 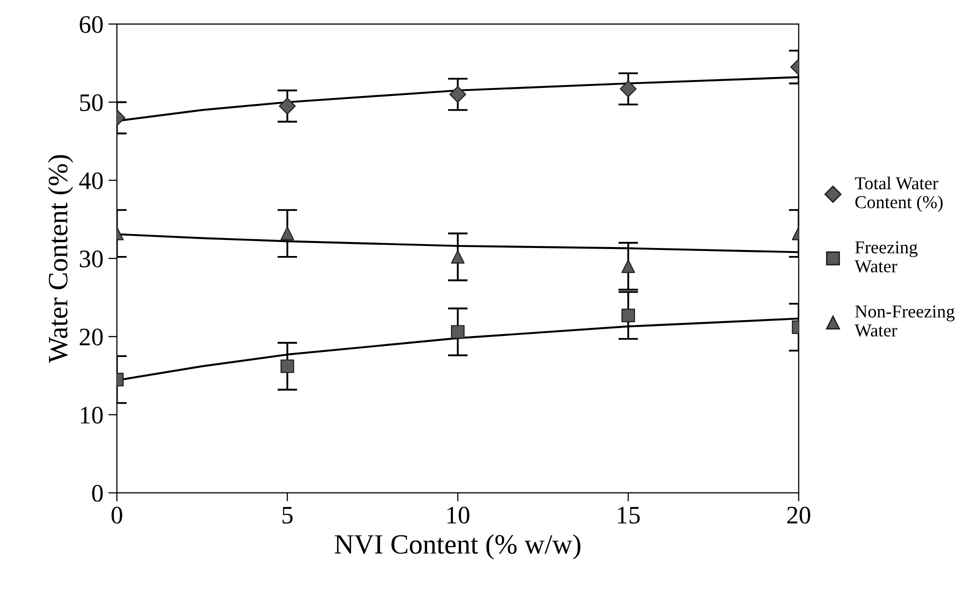 What do you see at coordinates (898, 194) in the screenshot?
I see `legend-label: Total Water Content (%)` at bounding box center [898, 194].